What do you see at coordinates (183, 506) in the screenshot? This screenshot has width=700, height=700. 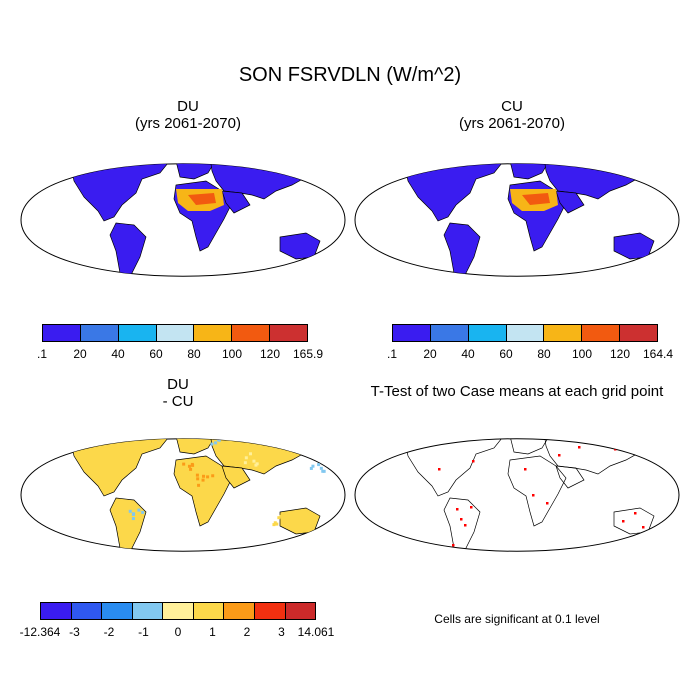 I see `panel-diff-map` at bounding box center [183, 506].